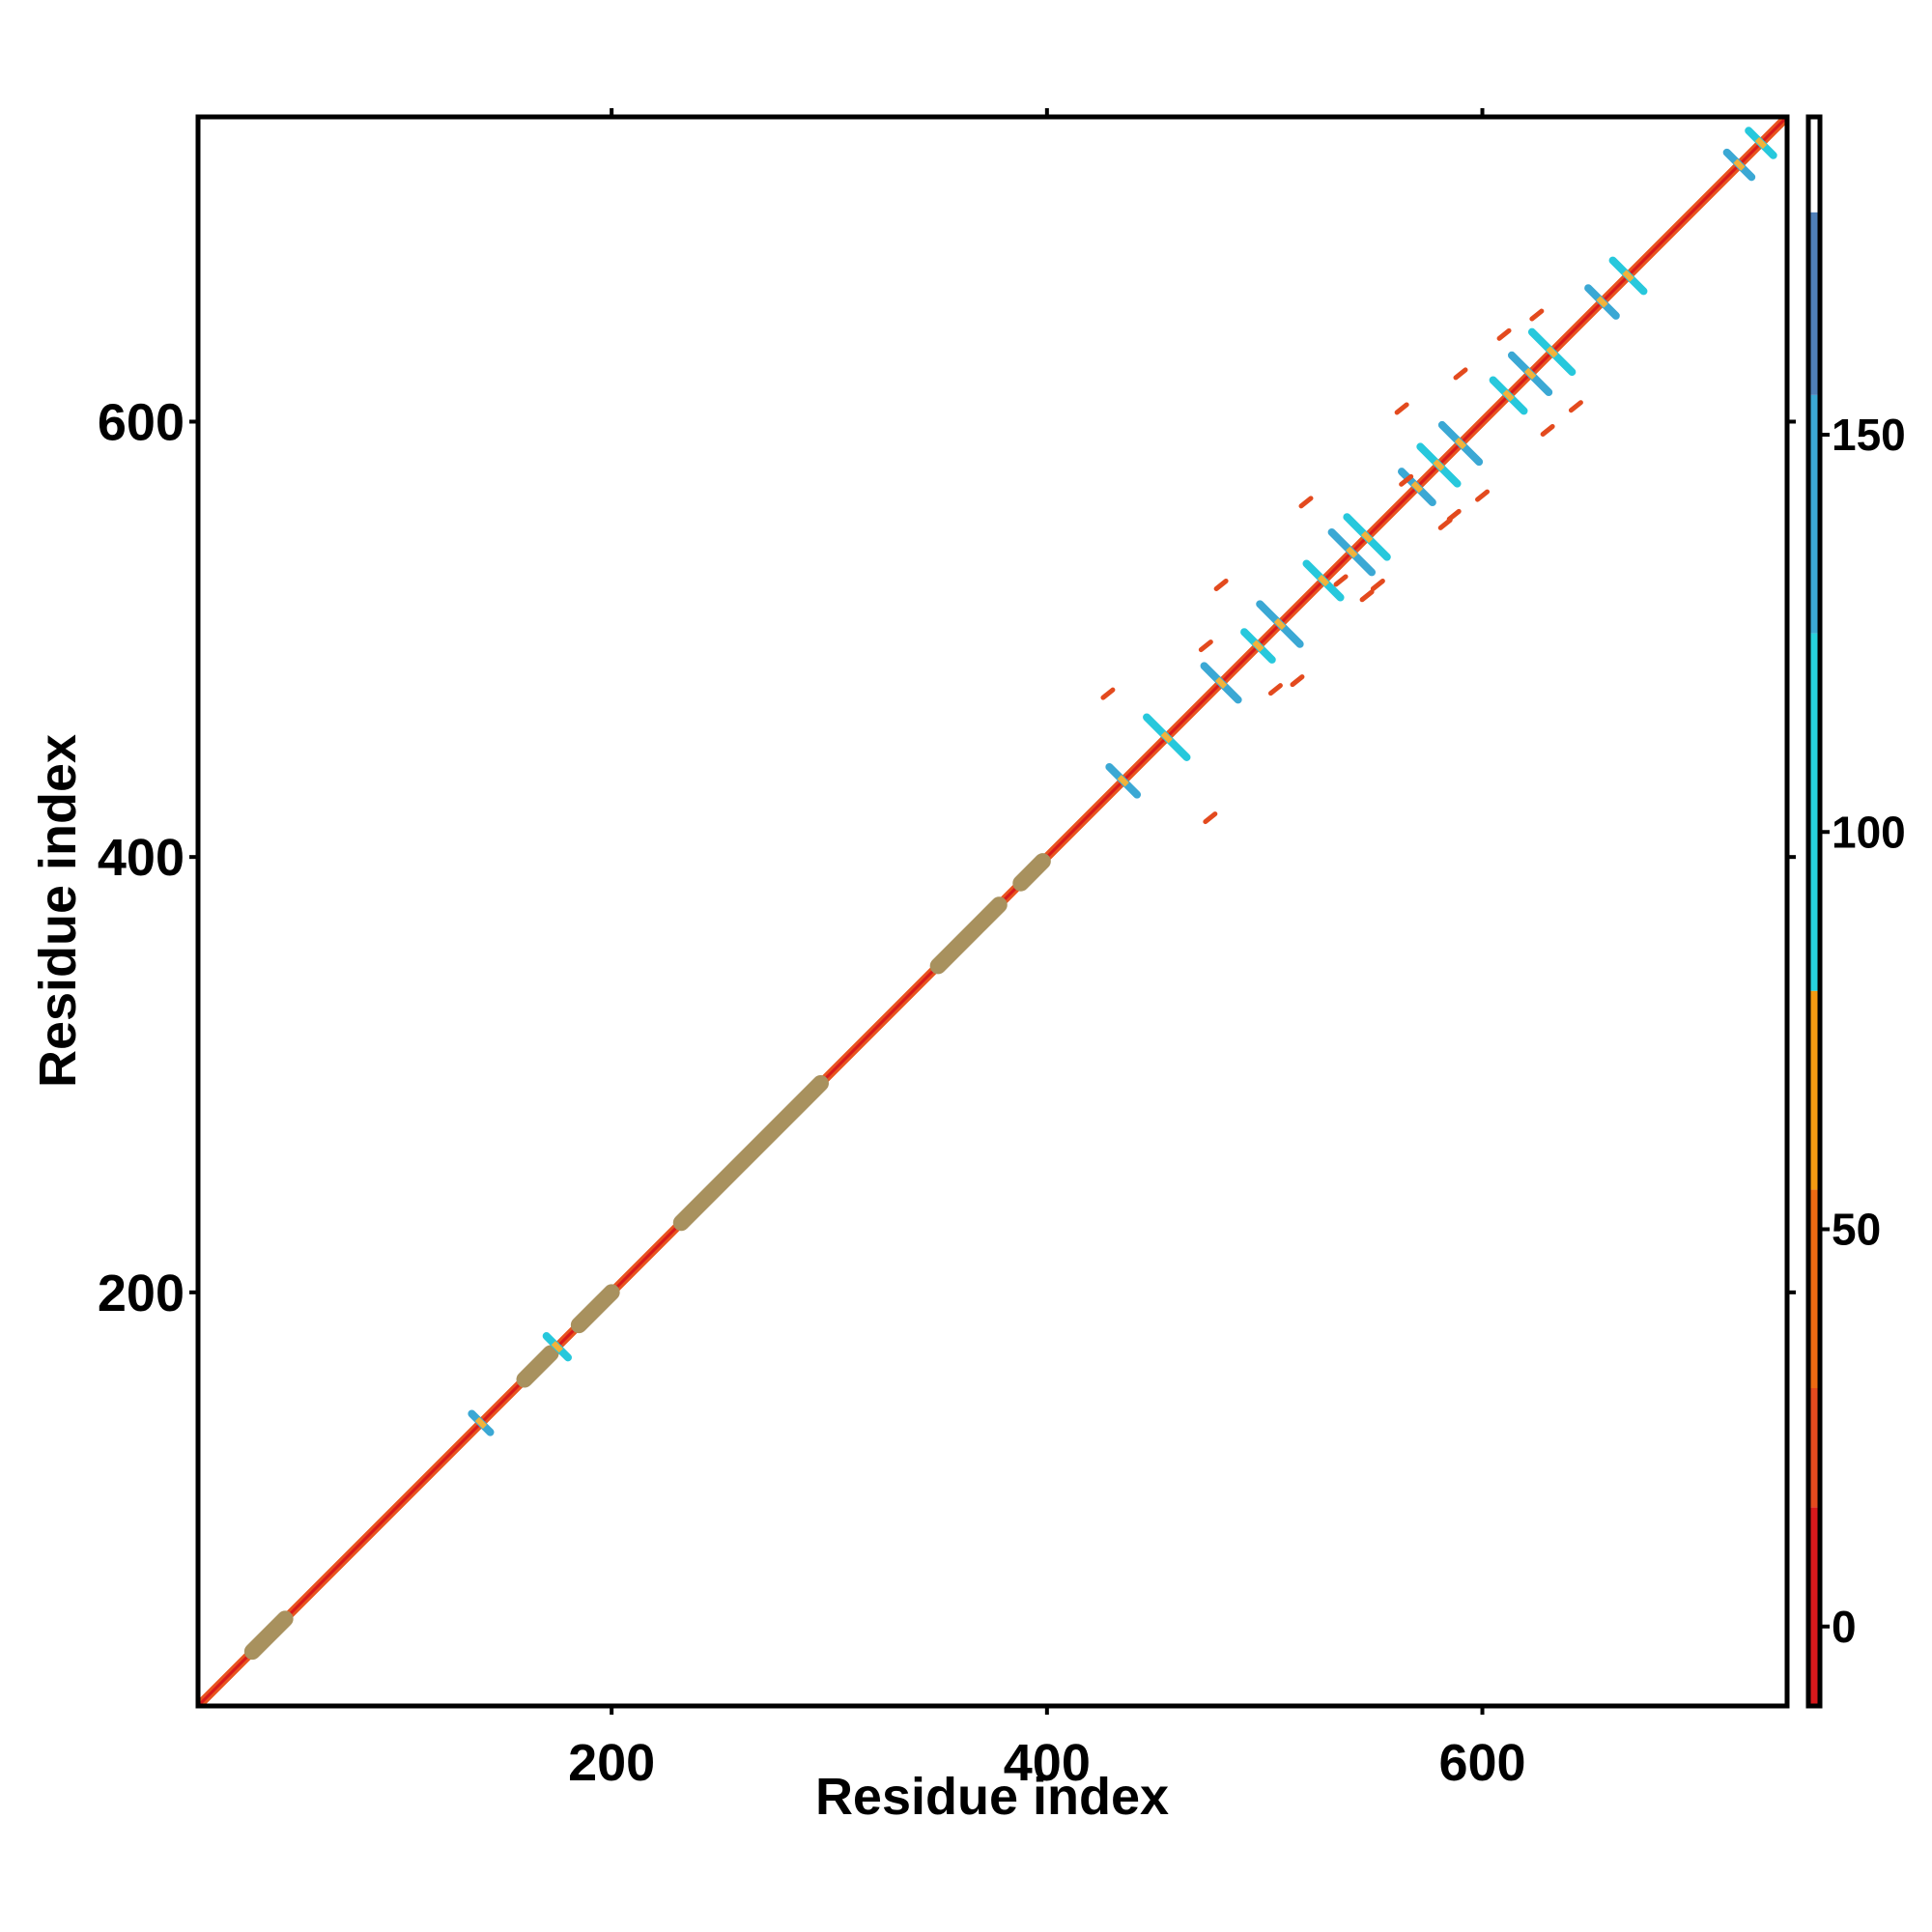 This screenshot has width=1932, height=1932. I want to click on x-tick-label: 200, so click(611, 1763).